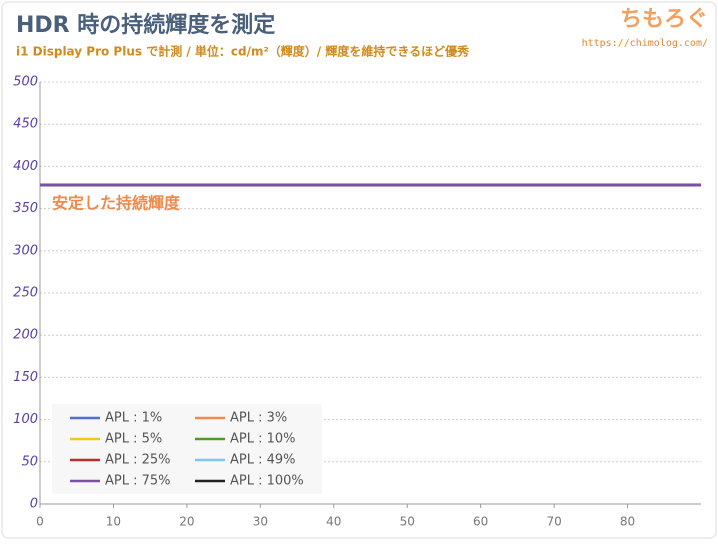 The height and width of the screenshot is (544, 718). Describe the element at coordinates (133, 418) in the screenshot. I see `legend-label: APL : 1%` at that location.